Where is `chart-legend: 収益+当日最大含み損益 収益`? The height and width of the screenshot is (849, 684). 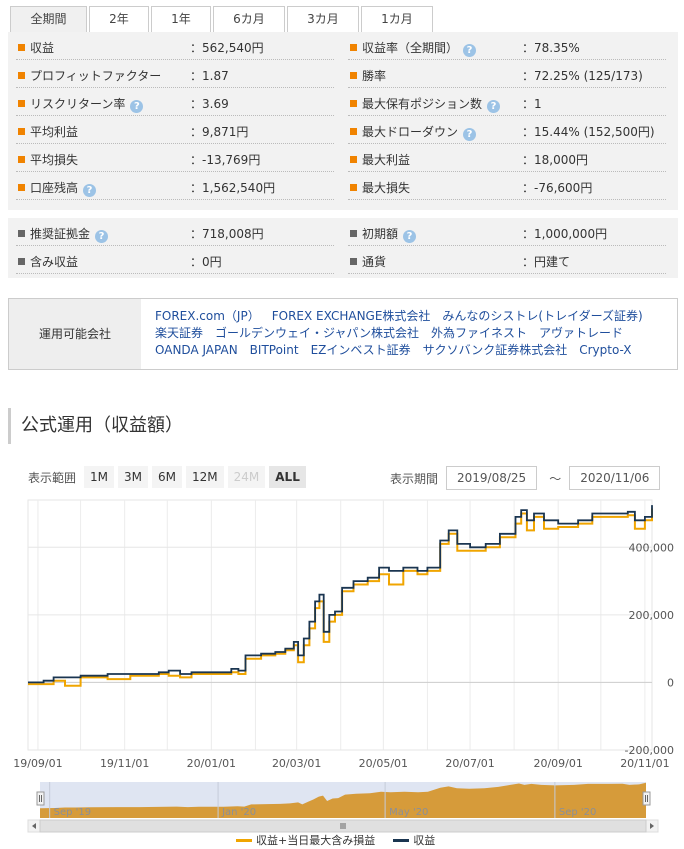
chart-legend: 収益+当日最大含み損益 収益 is located at coordinates (335, 840).